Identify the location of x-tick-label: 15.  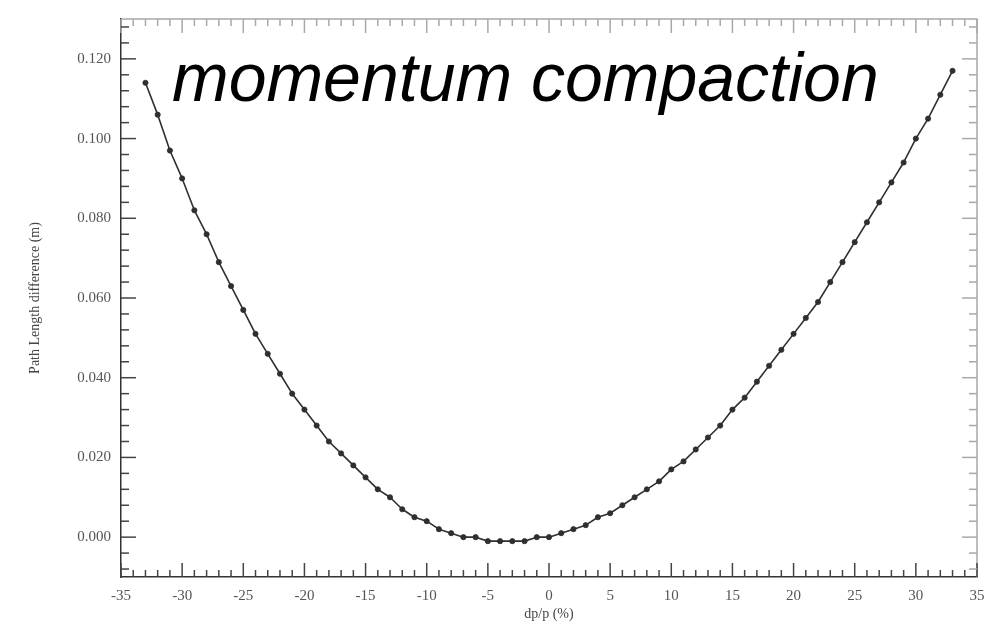
(732, 594).